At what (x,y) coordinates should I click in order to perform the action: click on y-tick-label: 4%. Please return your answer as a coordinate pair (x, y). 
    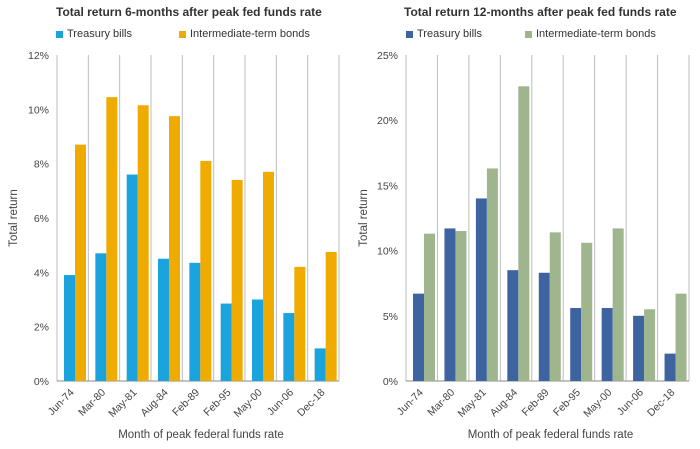
    Looking at the image, I should click on (41, 273).